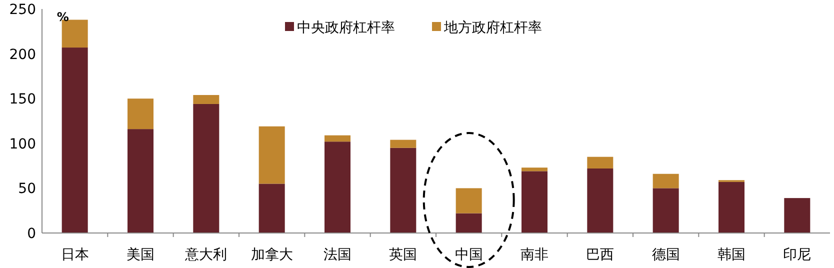  I want to click on legend-label: 地方政府杠杆率, so click(492, 28).